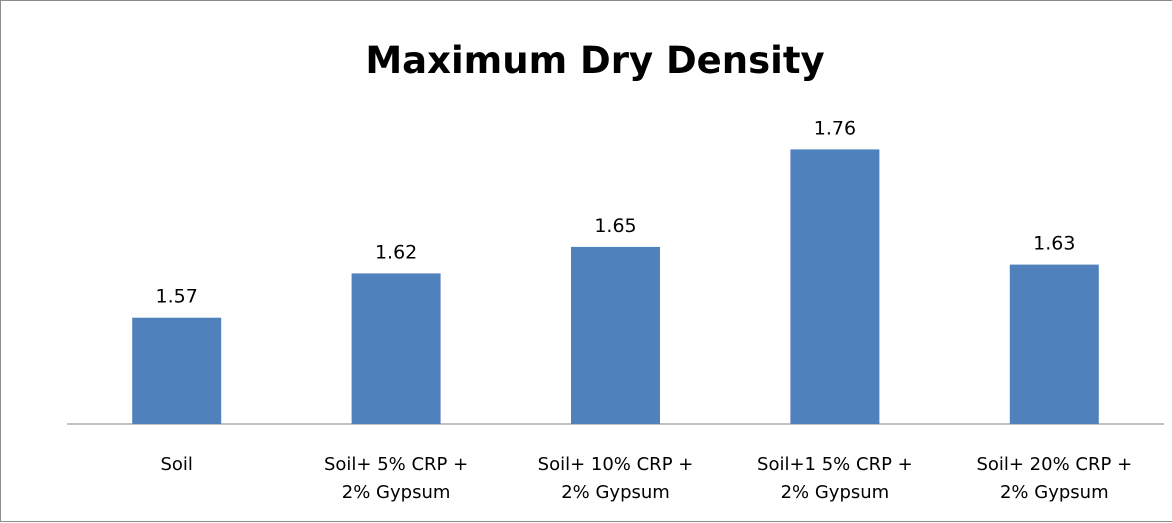 Image resolution: width=1172 pixels, height=523 pixels. I want to click on x-tick-label-5-line-1: Soil+ 20% CRP +, so click(1054, 464).